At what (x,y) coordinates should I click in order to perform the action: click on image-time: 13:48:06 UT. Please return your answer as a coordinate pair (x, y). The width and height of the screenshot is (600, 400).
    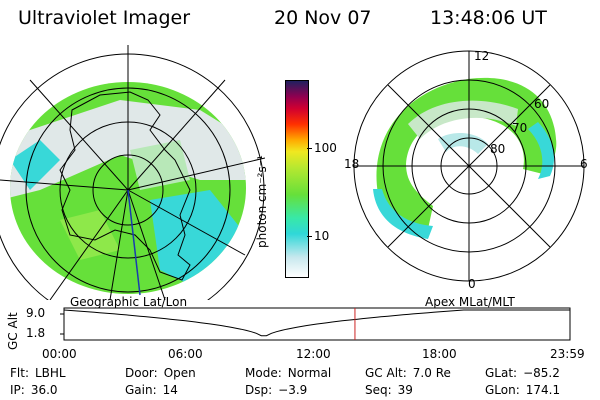
    Looking at the image, I should click on (488, 18).